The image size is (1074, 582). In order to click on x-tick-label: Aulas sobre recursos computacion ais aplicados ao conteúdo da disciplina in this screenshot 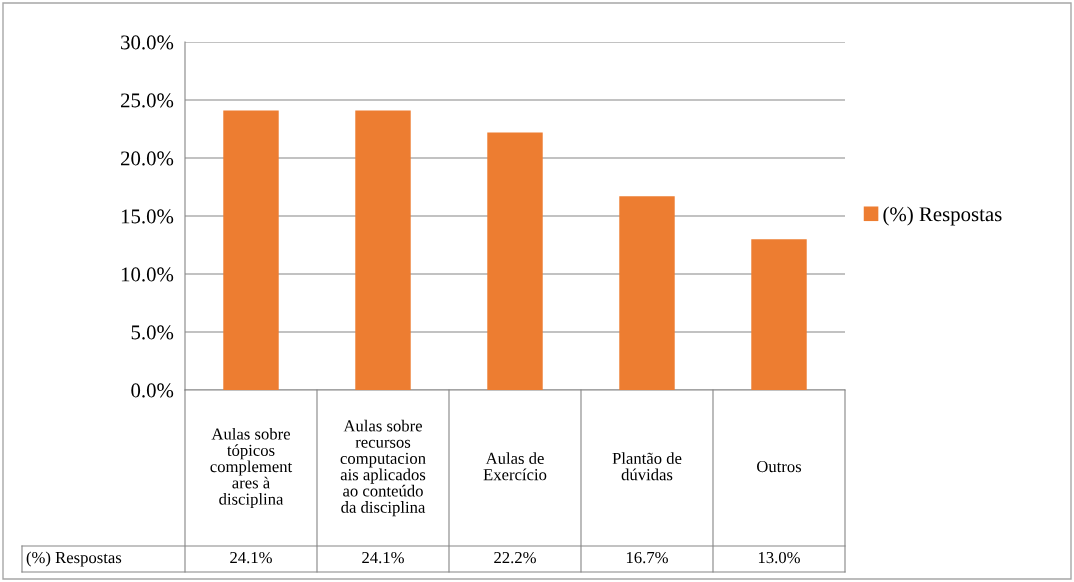, I will do `click(383, 468)`.